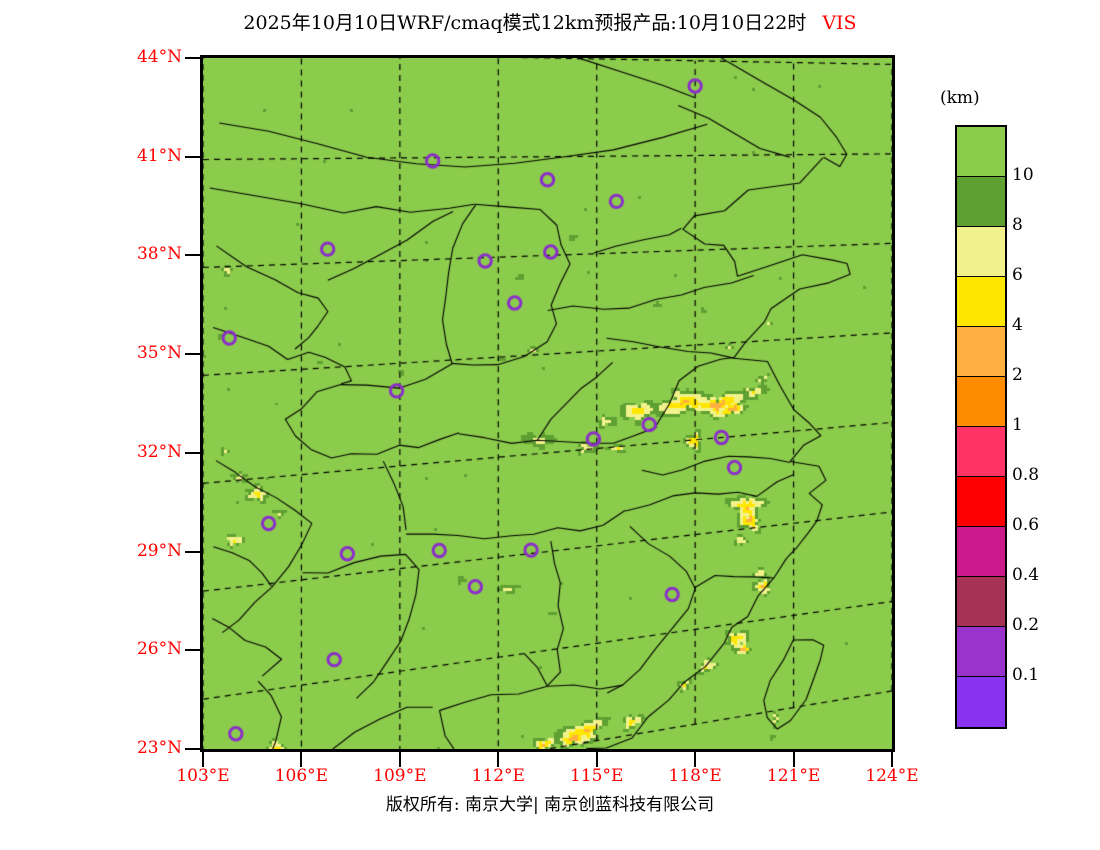 Image resolution: width=1100 pixels, height=850 pixels. What do you see at coordinates (597, 776) in the screenshot?
I see `x-axis-label: 115°E` at bounding box center [597, 776].